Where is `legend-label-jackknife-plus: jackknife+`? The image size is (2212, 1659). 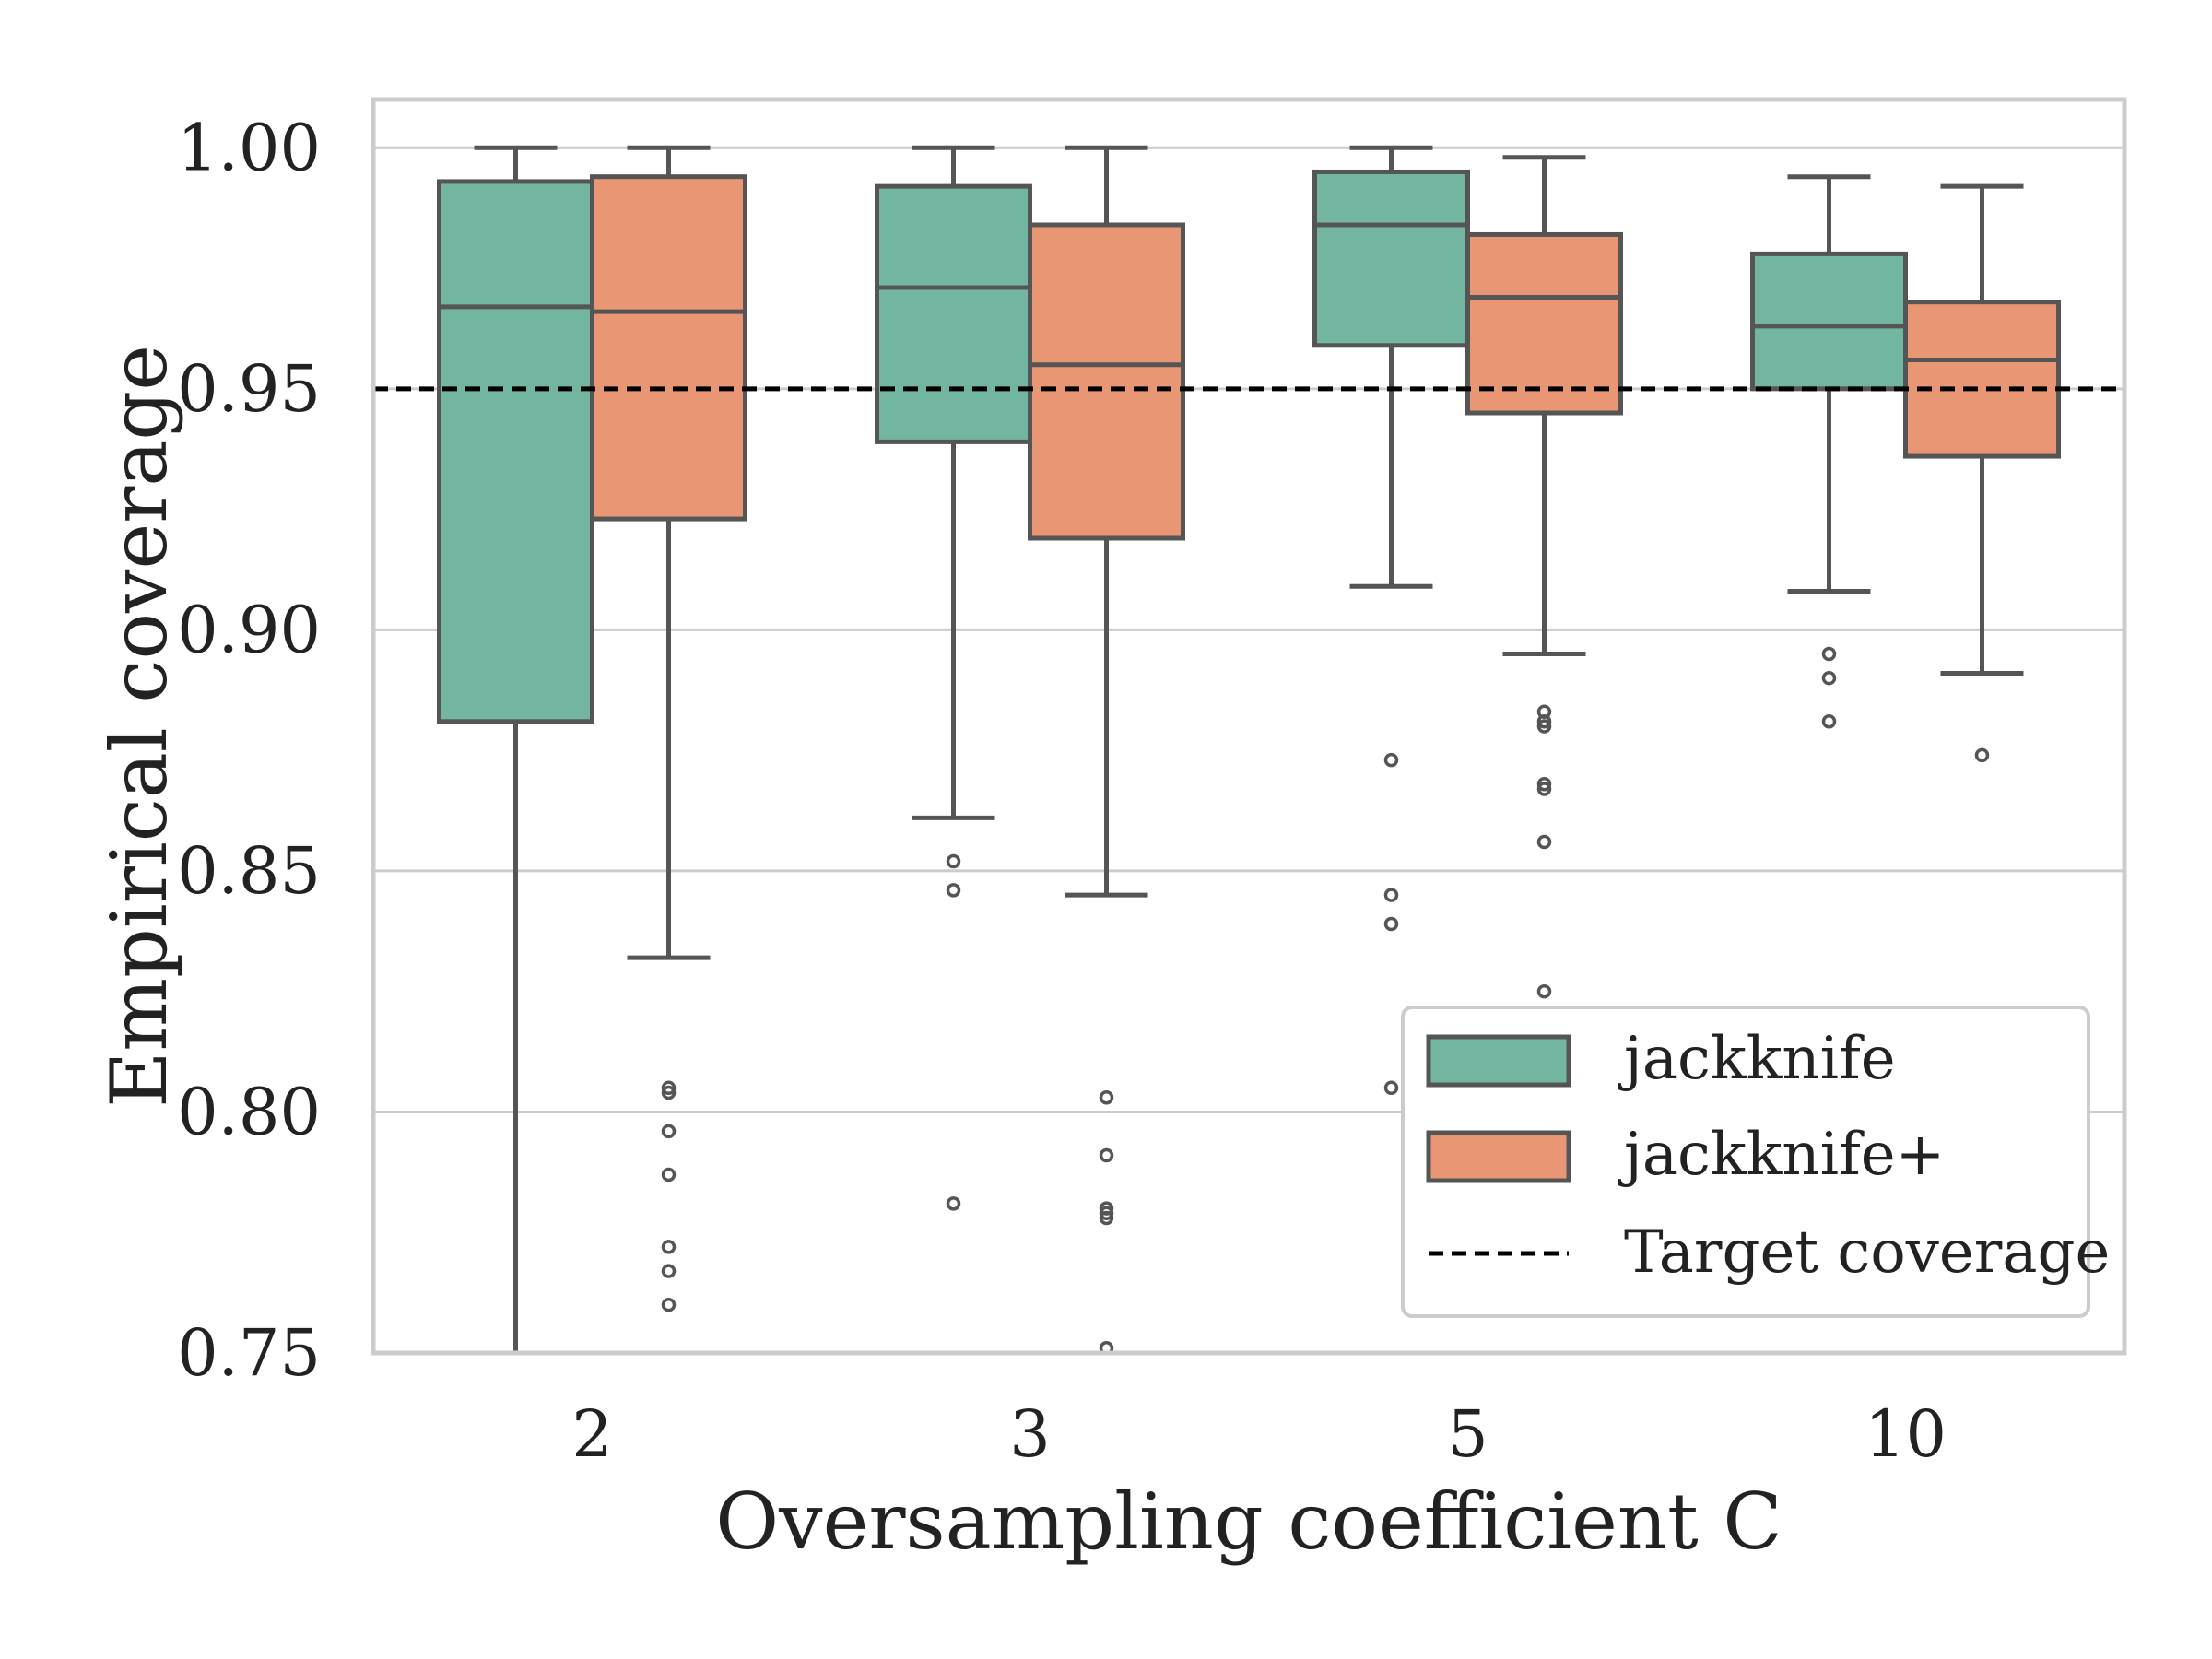
legend-label-jackknife-plus: jackknife+ is located at coordinates (1781, 1155).